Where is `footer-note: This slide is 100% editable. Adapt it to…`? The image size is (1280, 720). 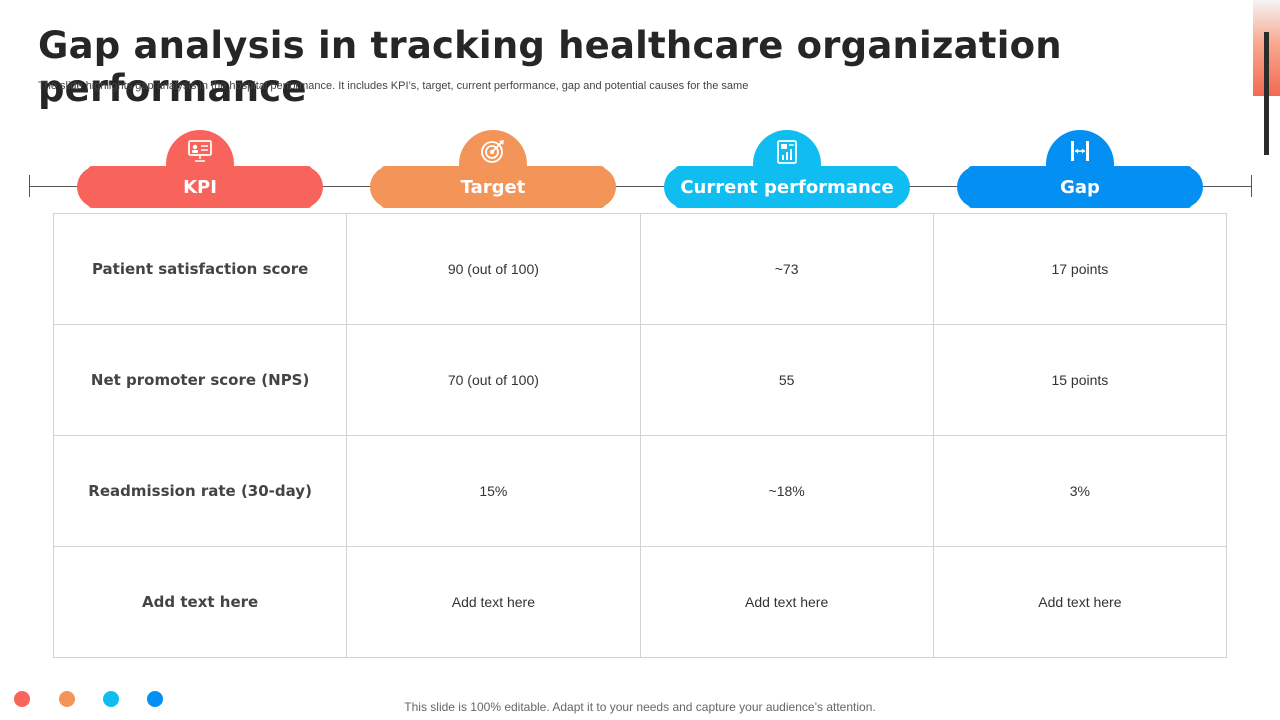 footer-note: This slide is 100% editable. Adapt it to… is located at coordinates (640, 707).